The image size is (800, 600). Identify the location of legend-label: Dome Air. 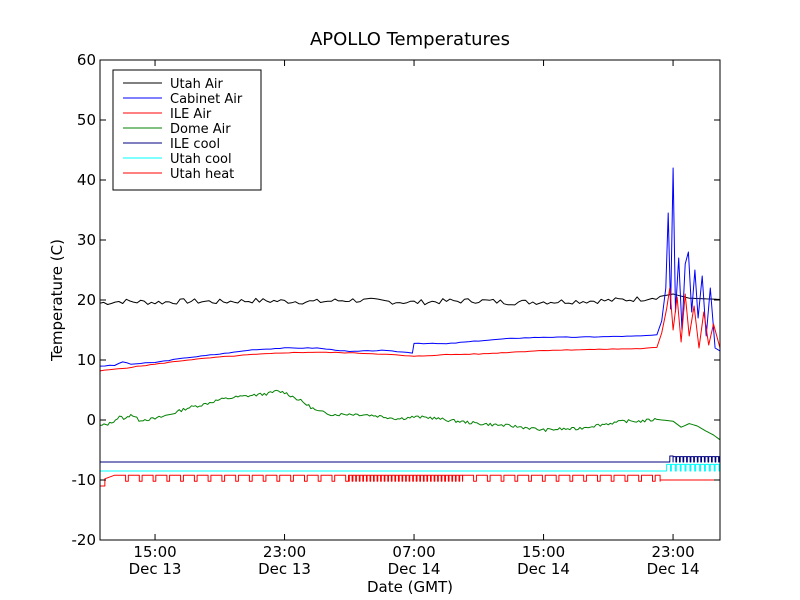
(200, 129).